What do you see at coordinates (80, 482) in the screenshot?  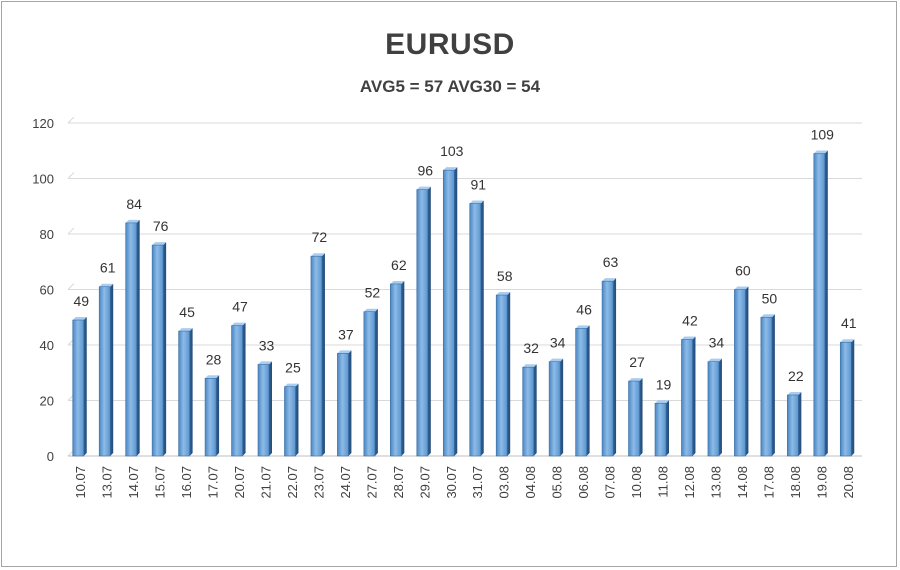 I see `x-tick-label: 10.07` at bounding box center [80, 482].